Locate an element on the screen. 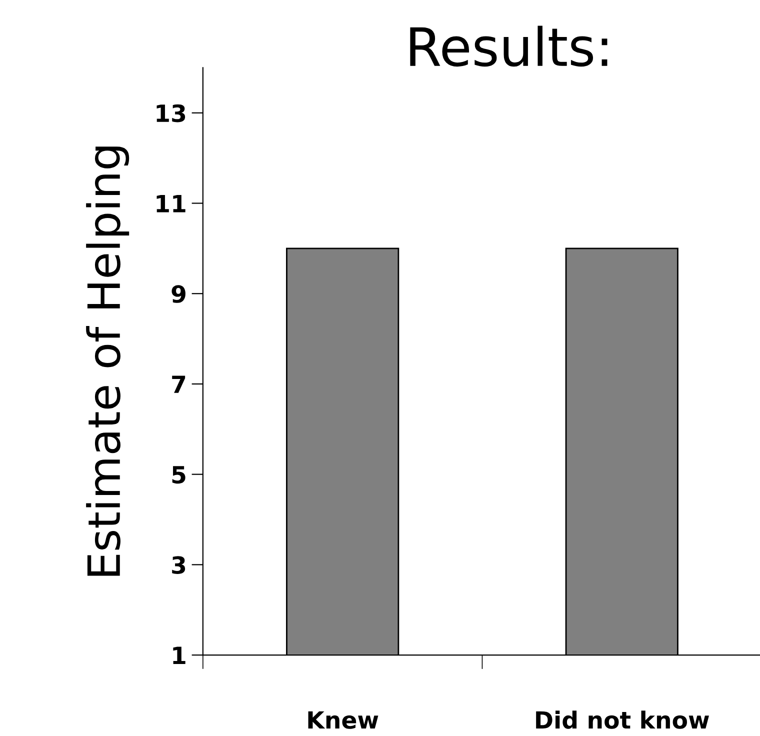  y-tick-label: 9 is located at coordinates (179, 294).